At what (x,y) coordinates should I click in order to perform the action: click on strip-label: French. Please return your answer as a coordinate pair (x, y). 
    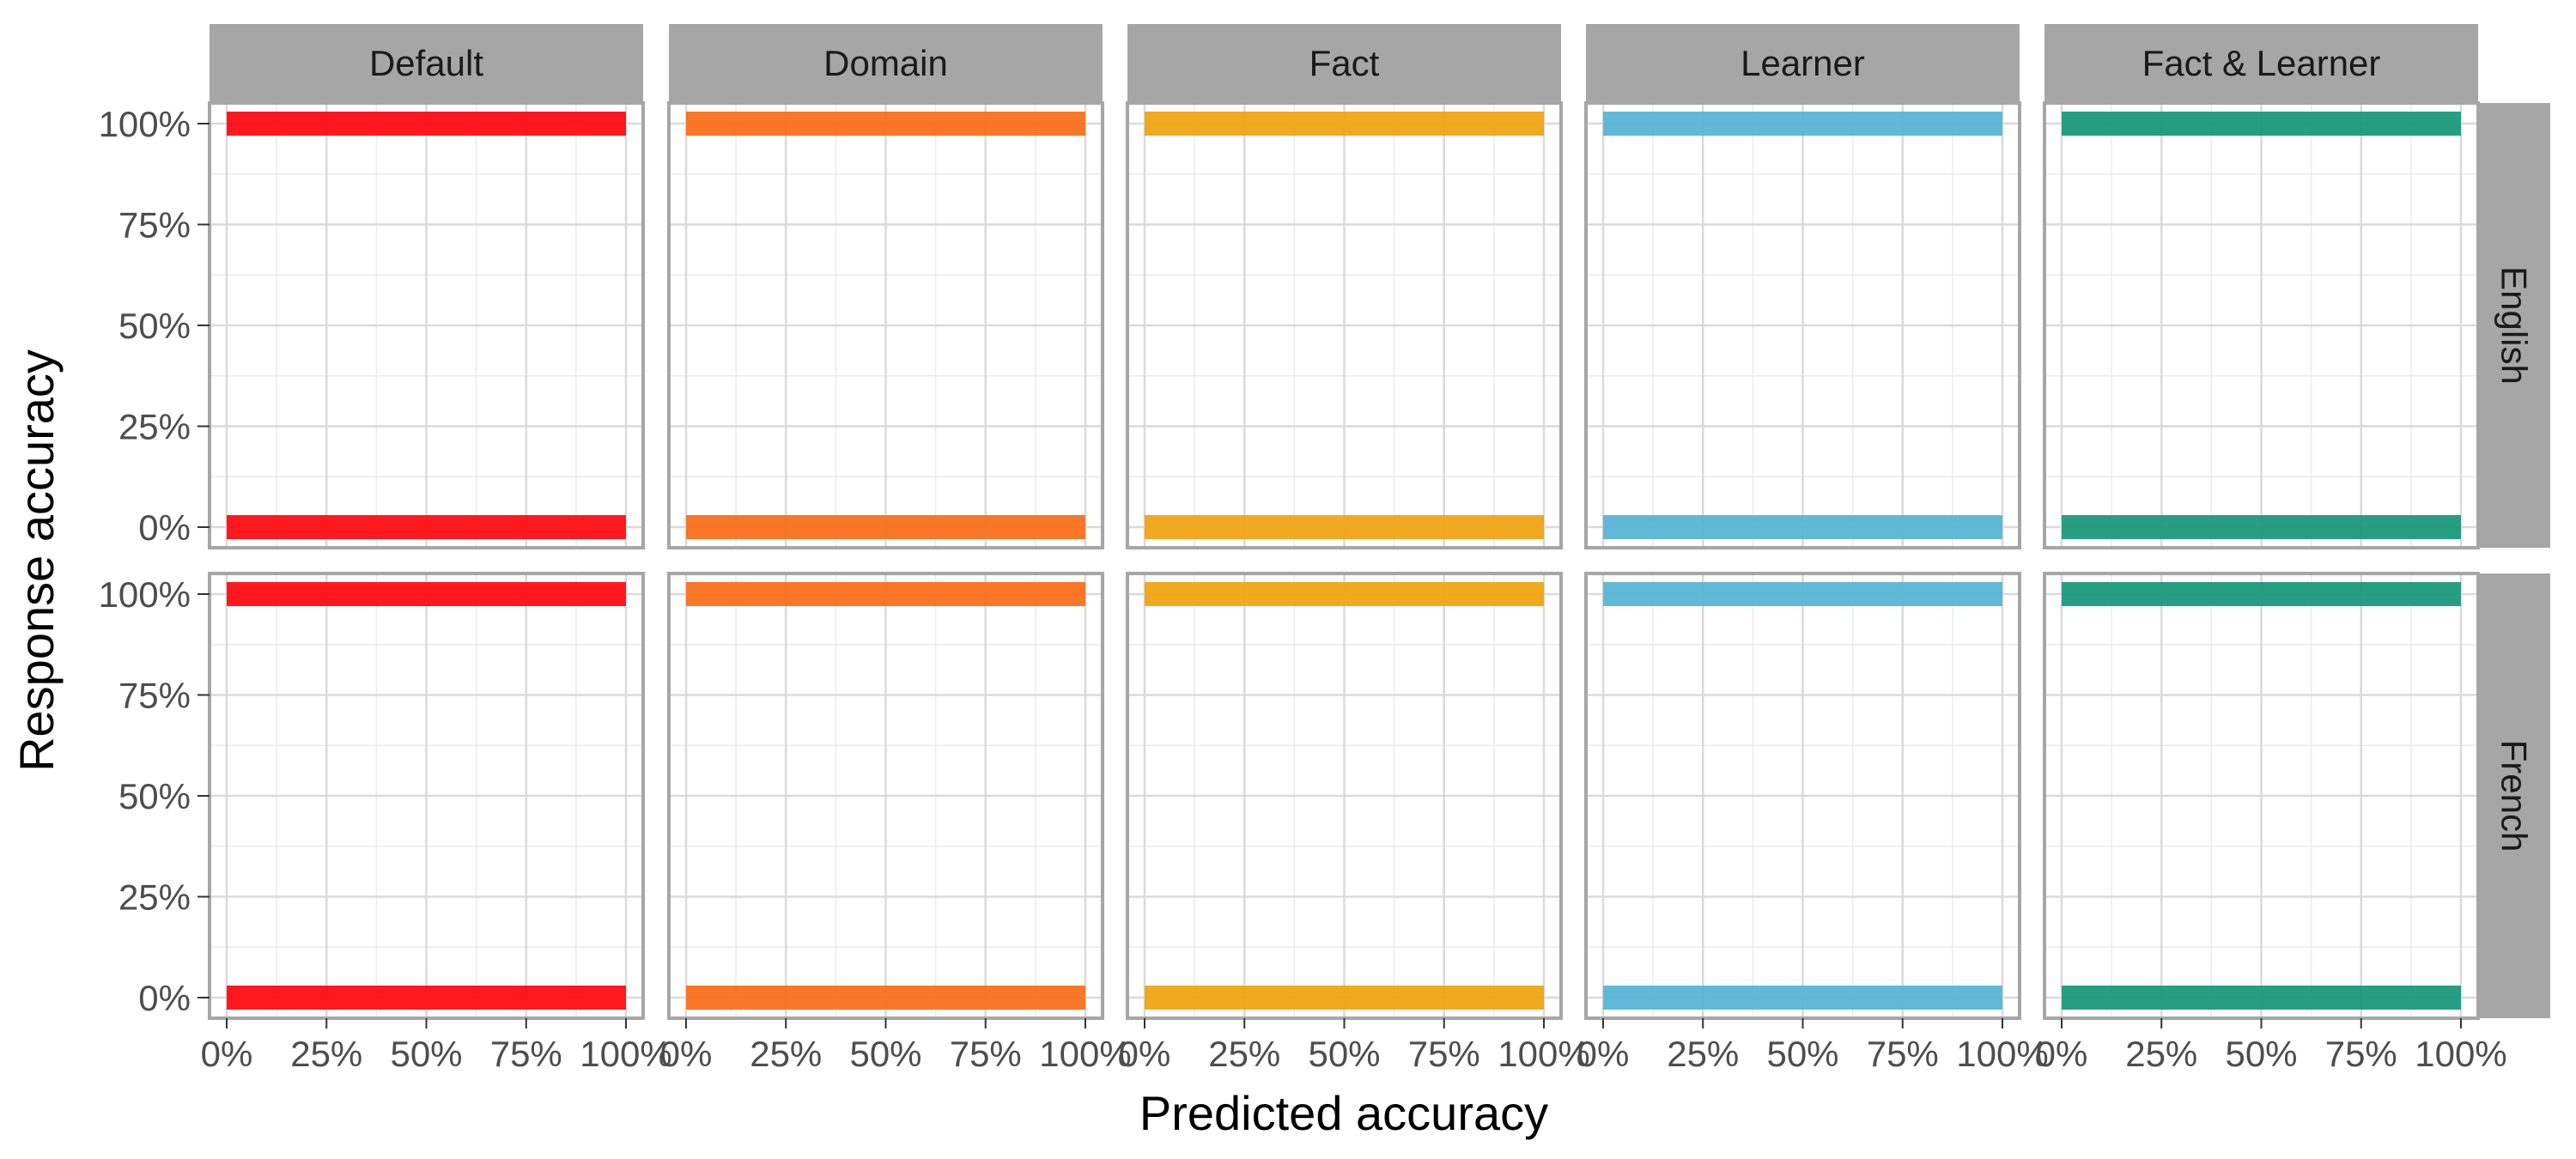
    Looking at the image, I should click on (2514, 797).